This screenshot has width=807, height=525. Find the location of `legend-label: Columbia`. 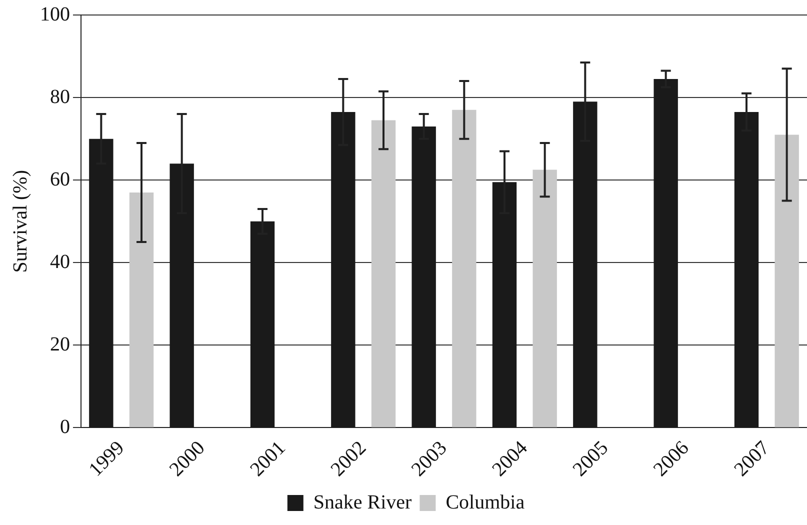

legend-label: Columbia is located at coordinates (485, 502).